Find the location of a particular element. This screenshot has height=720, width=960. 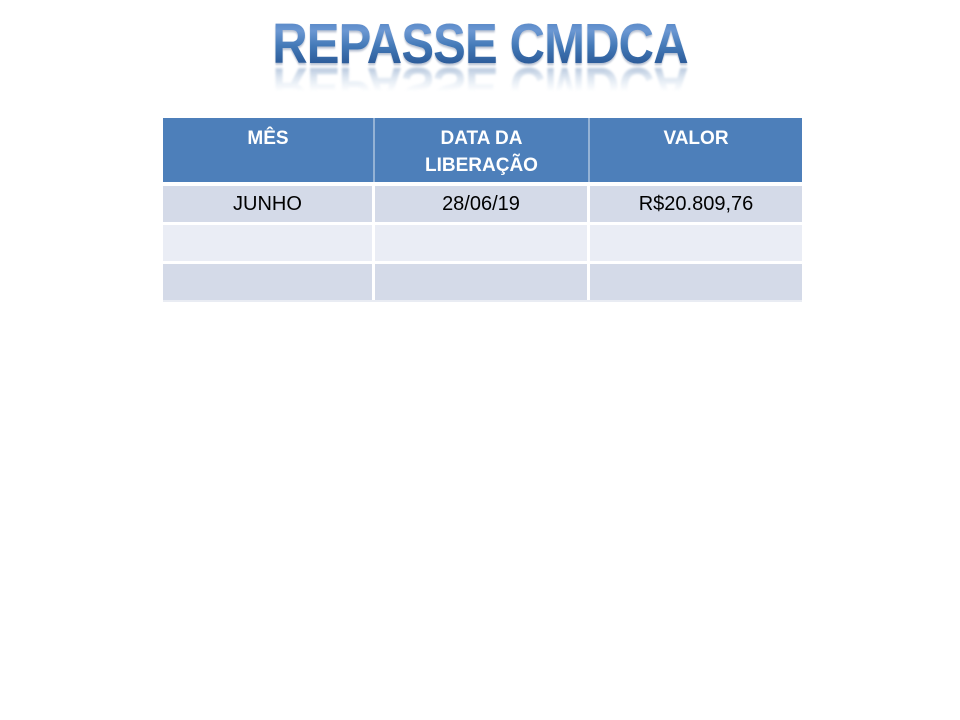

table-row-junho: JUNHO 28/06/19 R$20.809,76 is located at coordinates (482, 204).